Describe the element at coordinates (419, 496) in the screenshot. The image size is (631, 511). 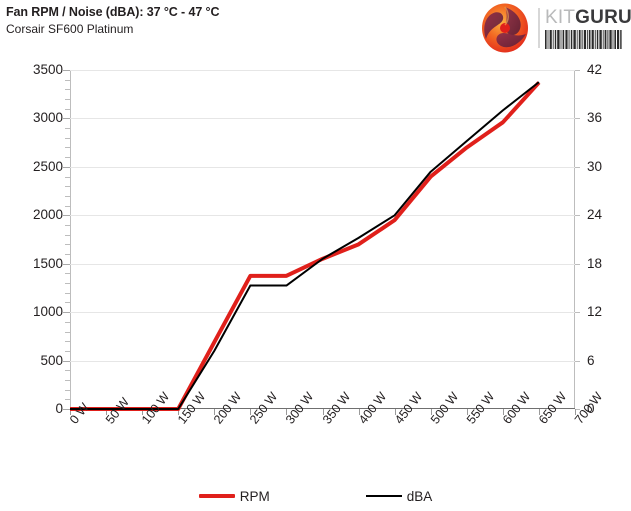
I see `legend-label-dba: dBA` at that location.